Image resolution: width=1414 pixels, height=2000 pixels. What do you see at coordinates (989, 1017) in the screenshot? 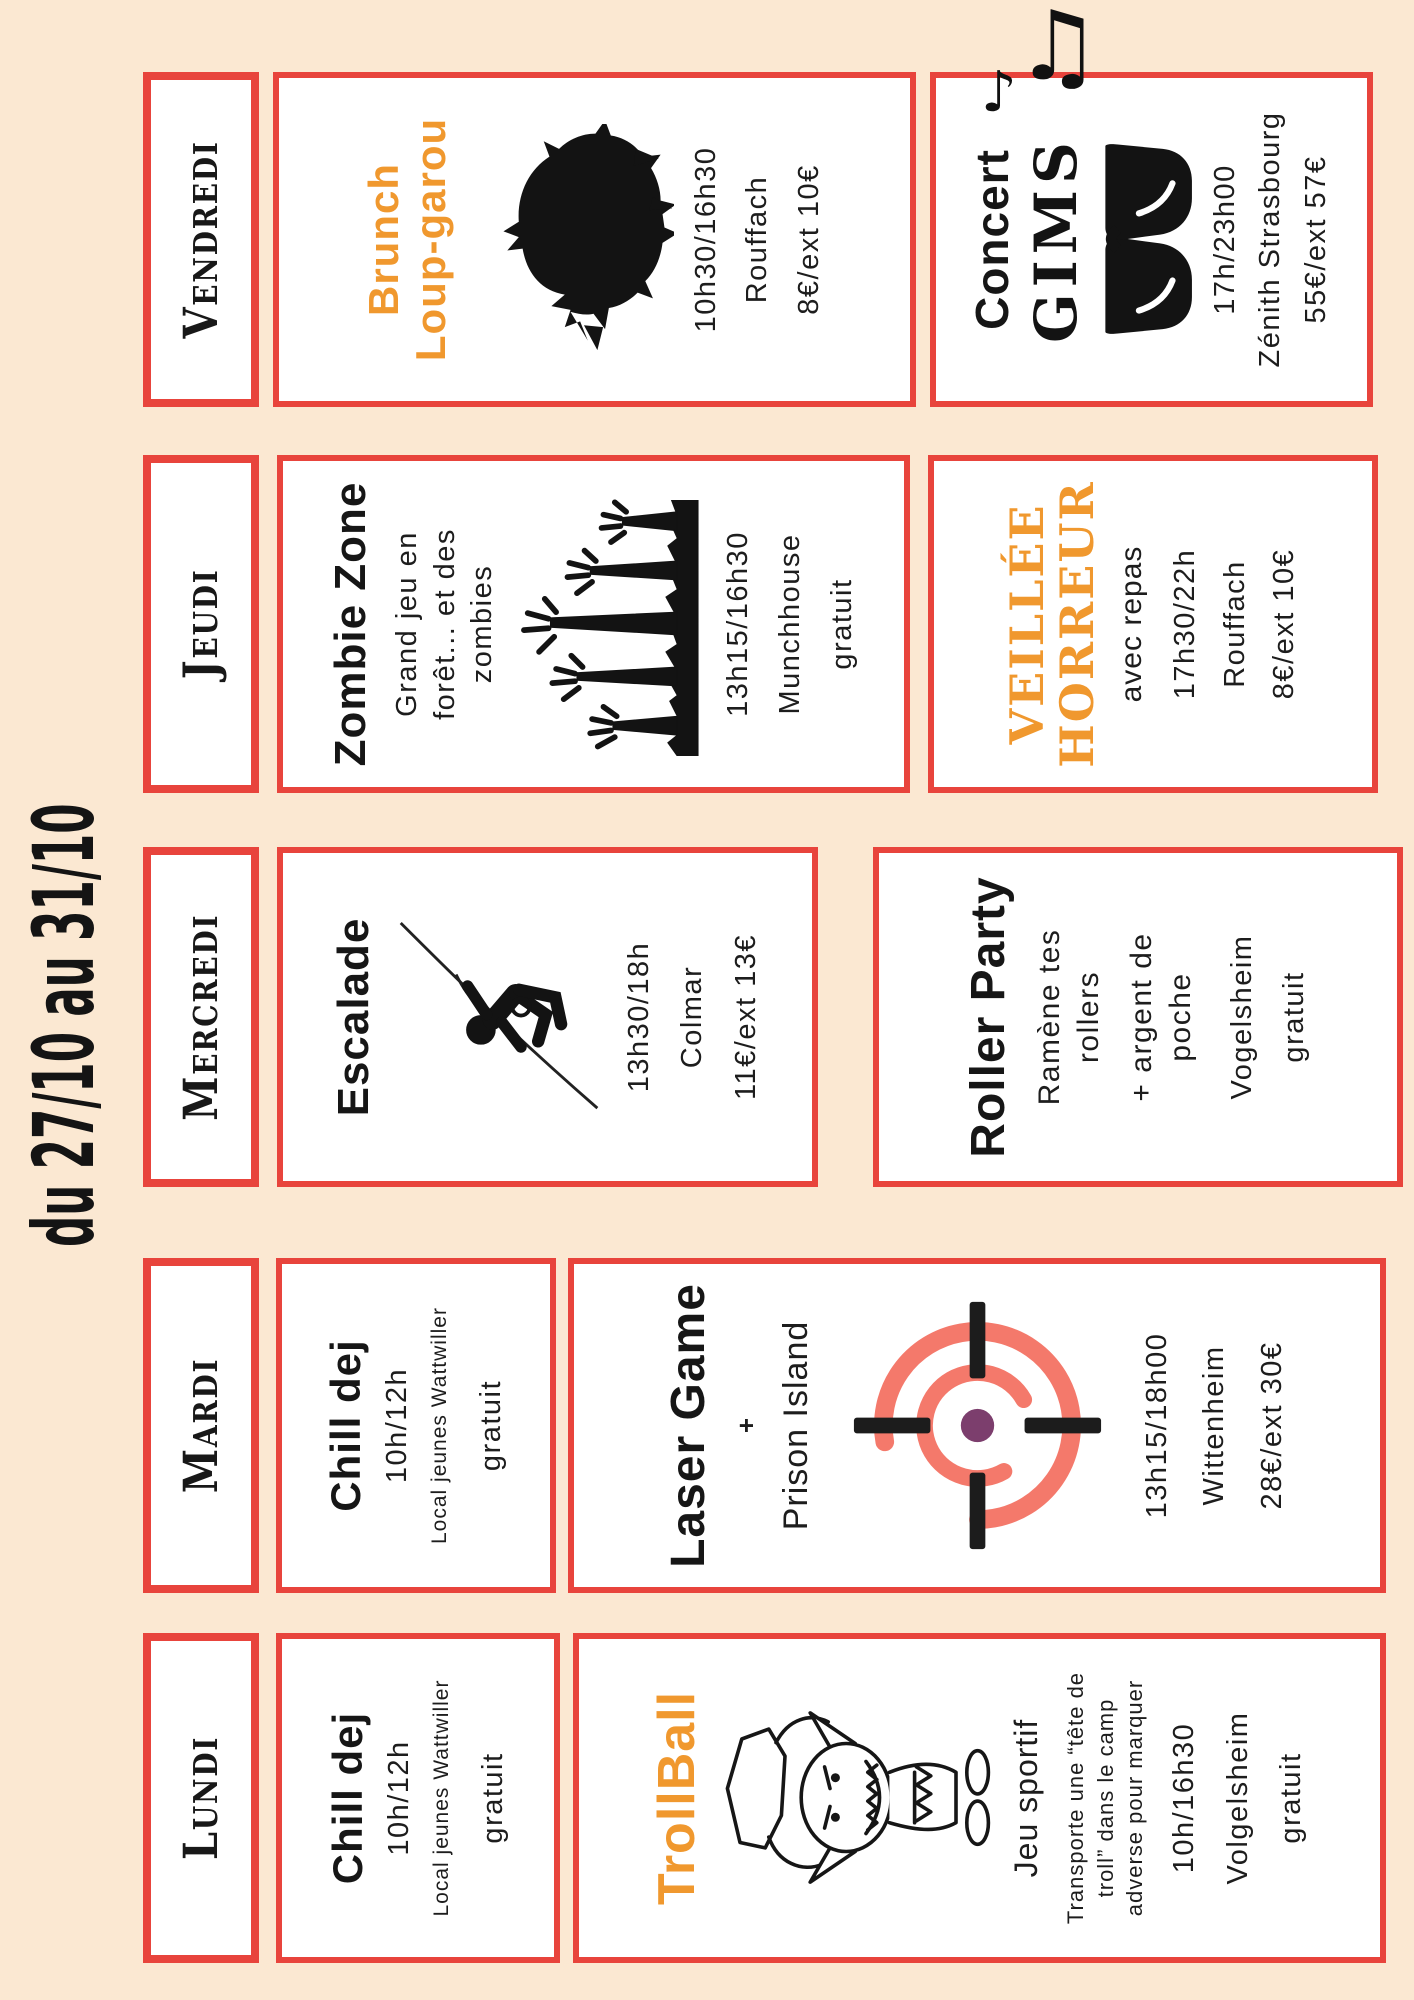
I see `card-title: Roller Party` at bounding box center [989, 1017].